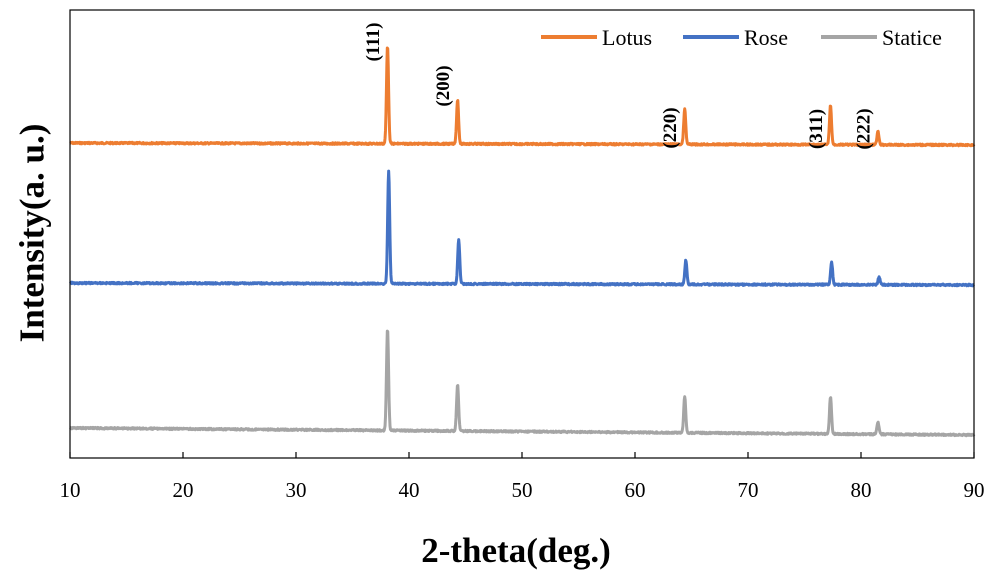 The image size is (991, 581). Describe the element at coordinates (522, 490) in the screenshot. I see `x-tick-label: 50` at that location.